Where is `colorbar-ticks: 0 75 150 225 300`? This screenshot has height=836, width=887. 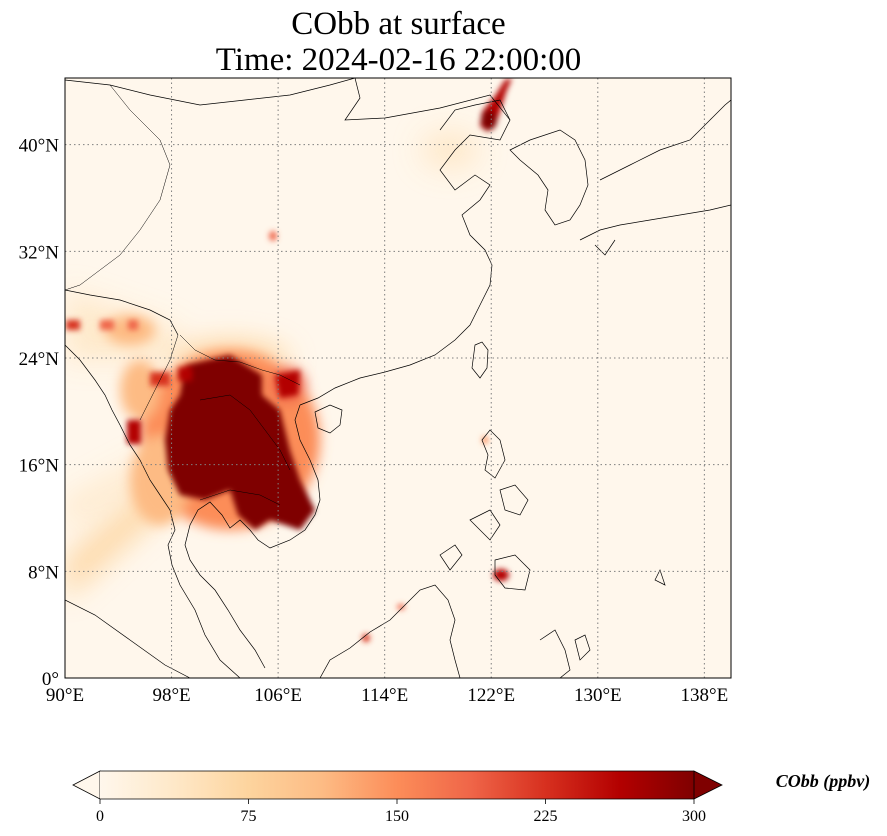 colorbar-ticks: 0 75 150 225 300 is located at coordinates (401, 812).